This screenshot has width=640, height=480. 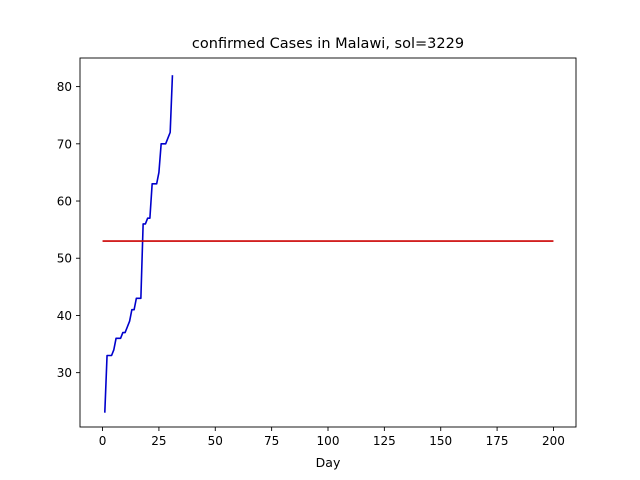 I want to click on x-tick-label: 0, so click(x=103, y=441).